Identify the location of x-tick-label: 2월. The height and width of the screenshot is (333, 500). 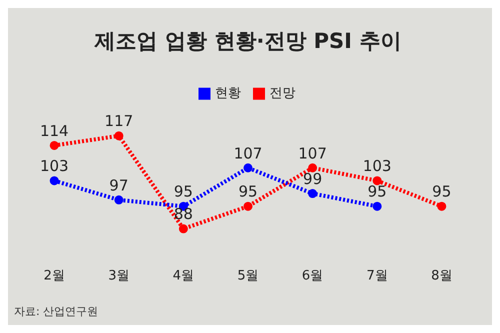
(54, 276).